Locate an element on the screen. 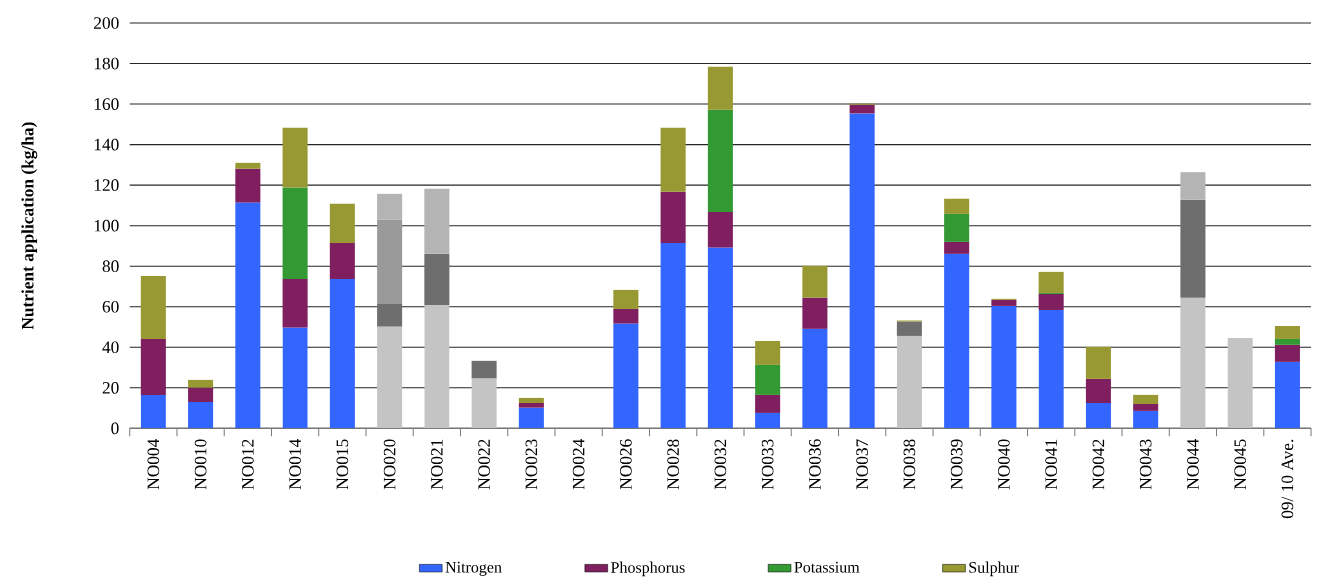 The width and height of the screenshot is (1319, 579). x-tick-label: NO041 is located at coordinates (1051, 464).